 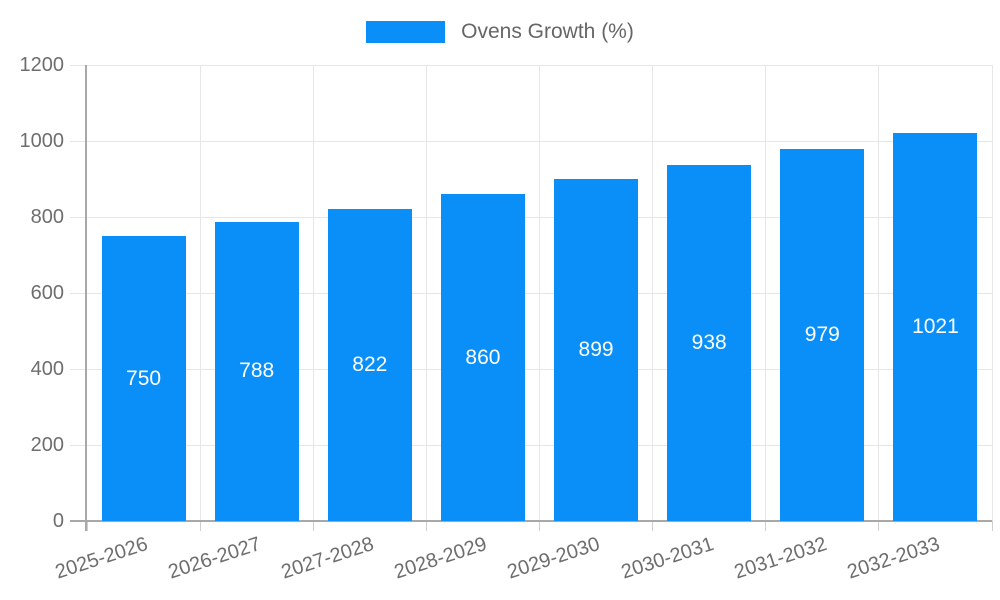 I want to click on y-tick-label: 400, so click(x=47, y=369).